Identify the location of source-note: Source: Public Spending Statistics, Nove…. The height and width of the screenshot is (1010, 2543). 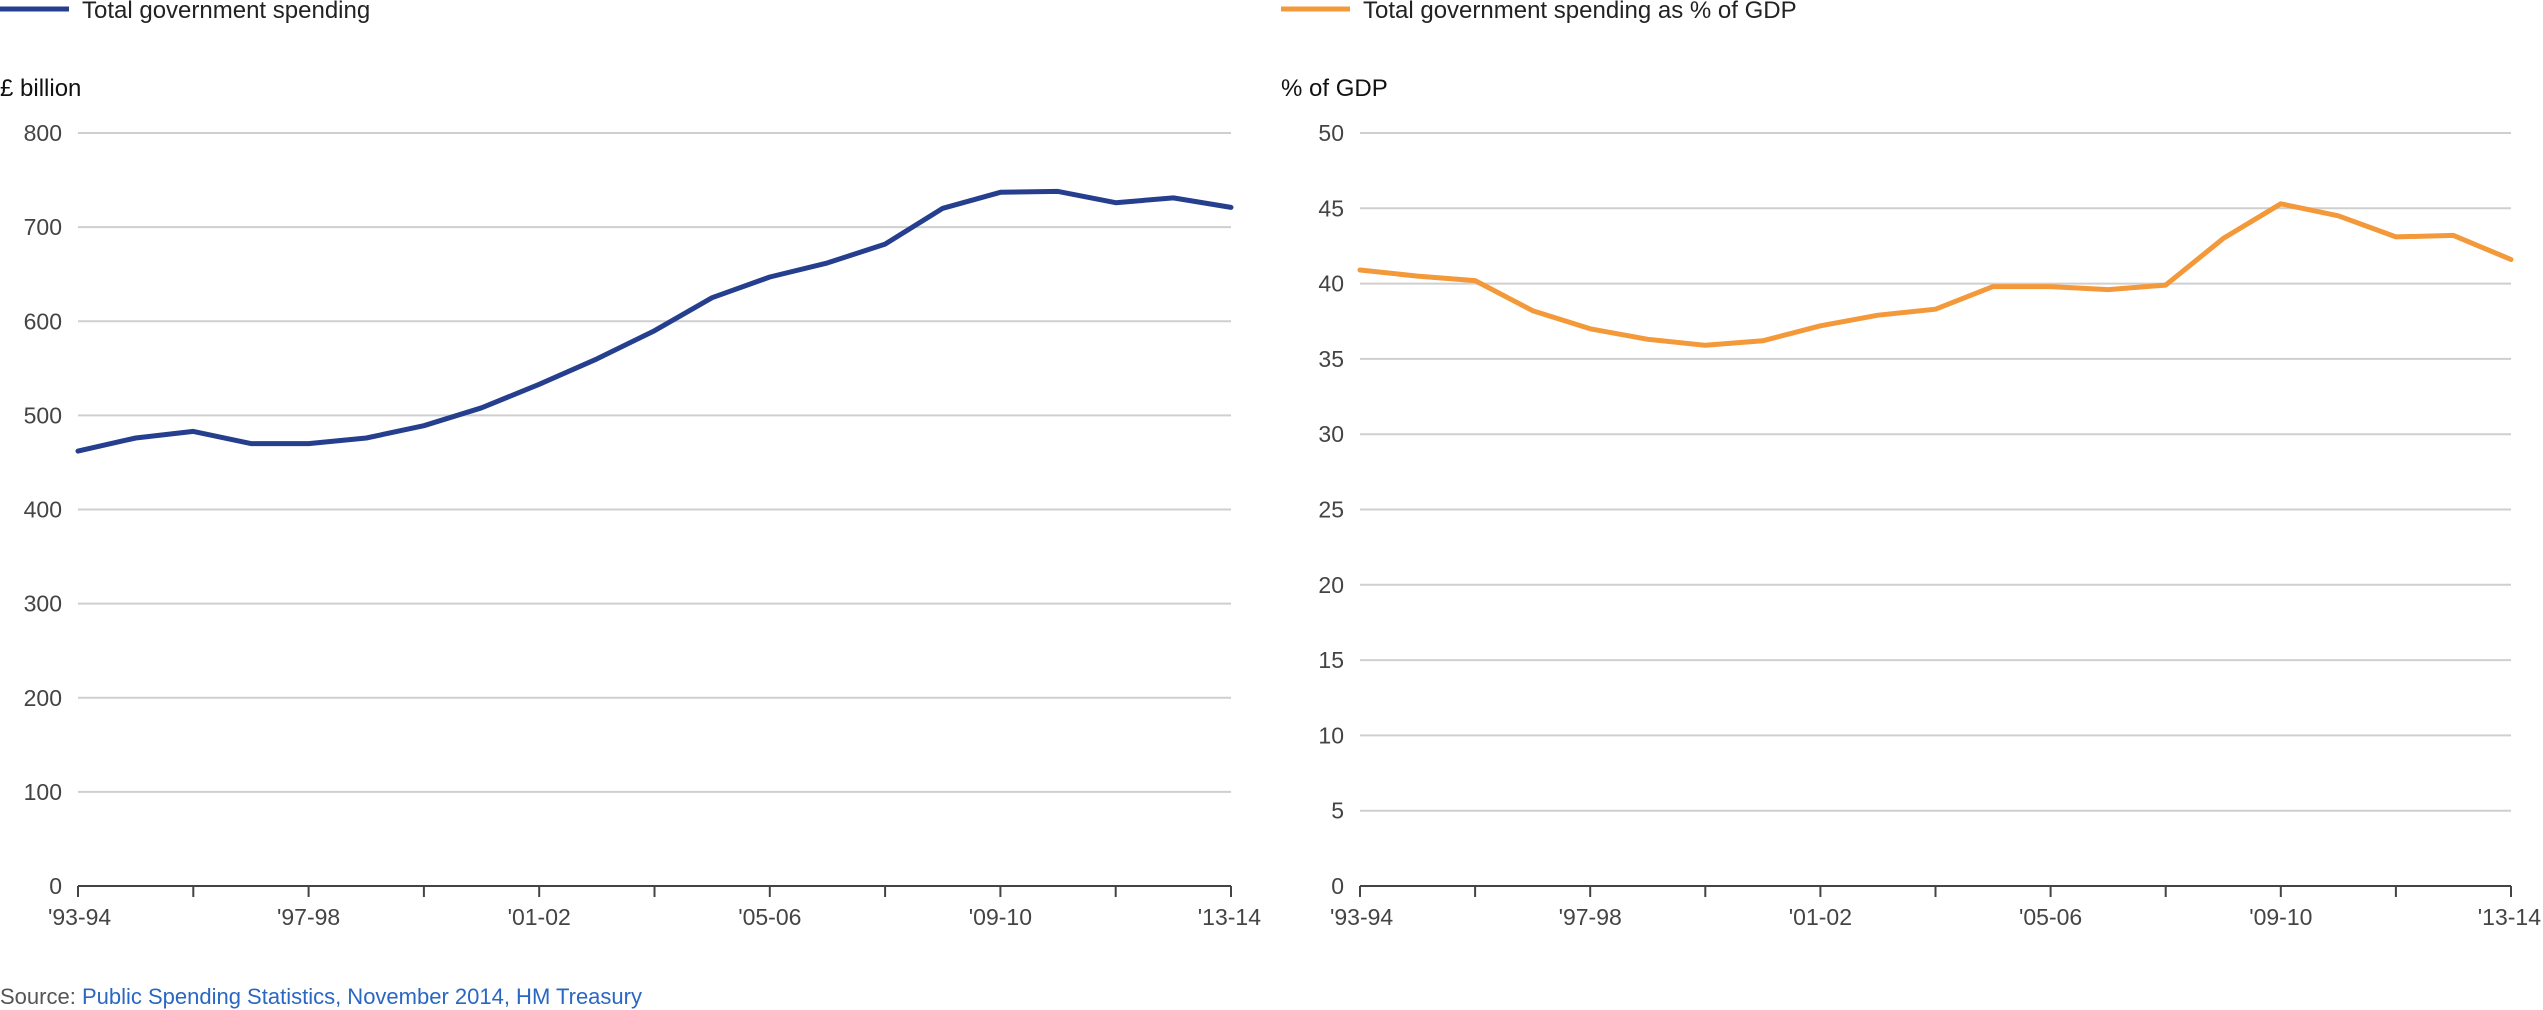
(321, 997).